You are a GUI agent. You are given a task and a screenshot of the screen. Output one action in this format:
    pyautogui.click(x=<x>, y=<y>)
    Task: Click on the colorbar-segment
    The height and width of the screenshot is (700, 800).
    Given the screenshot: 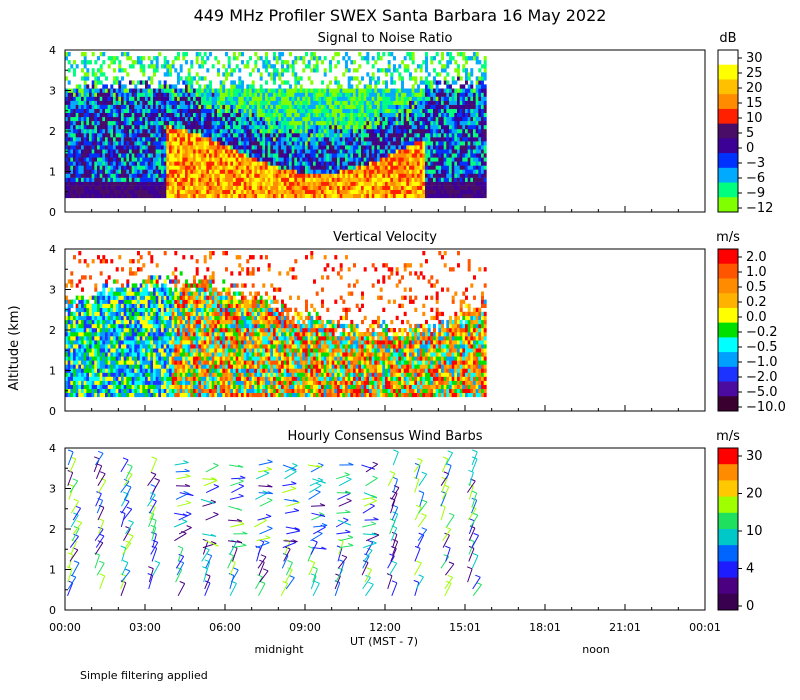 What is the action you would take?
    pyautogui.click(x=728, y=131)
    